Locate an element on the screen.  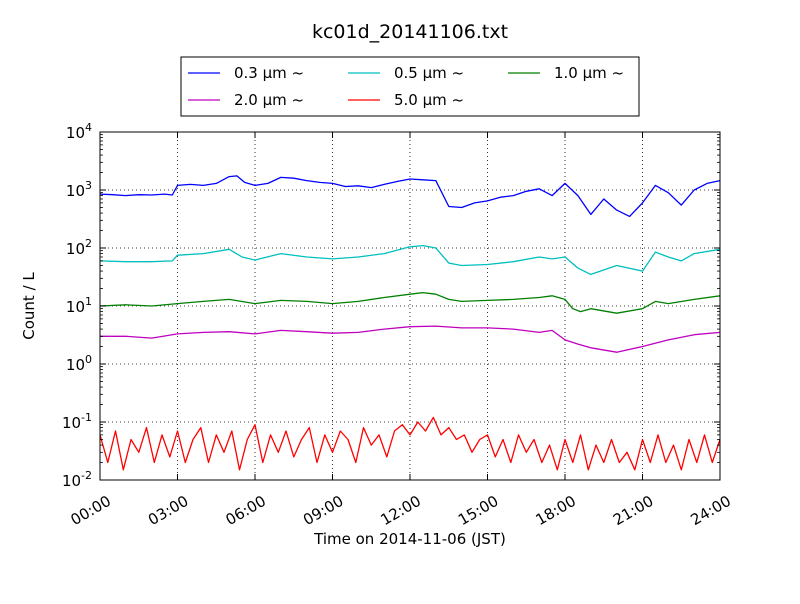
series-line-2-0um is located at coordinates (410, 339).